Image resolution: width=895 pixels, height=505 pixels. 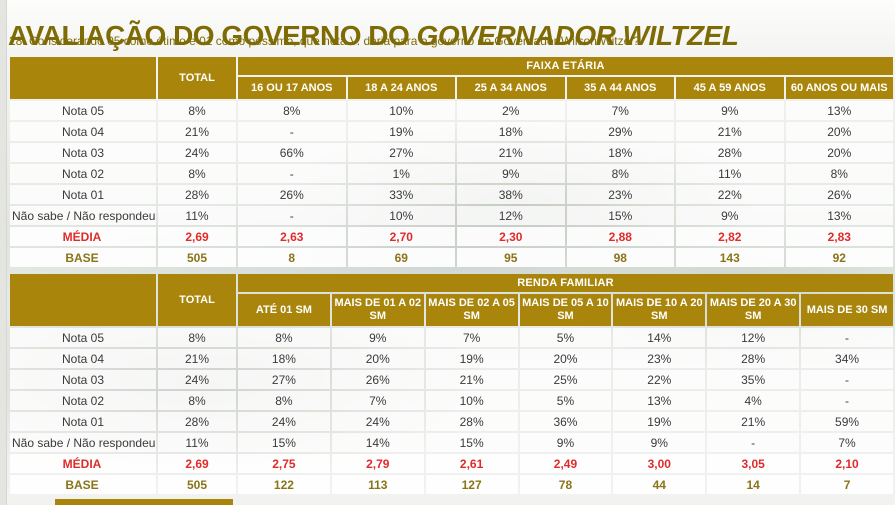 I want to click on table-cell: 12%, so click(x=753, y=337).